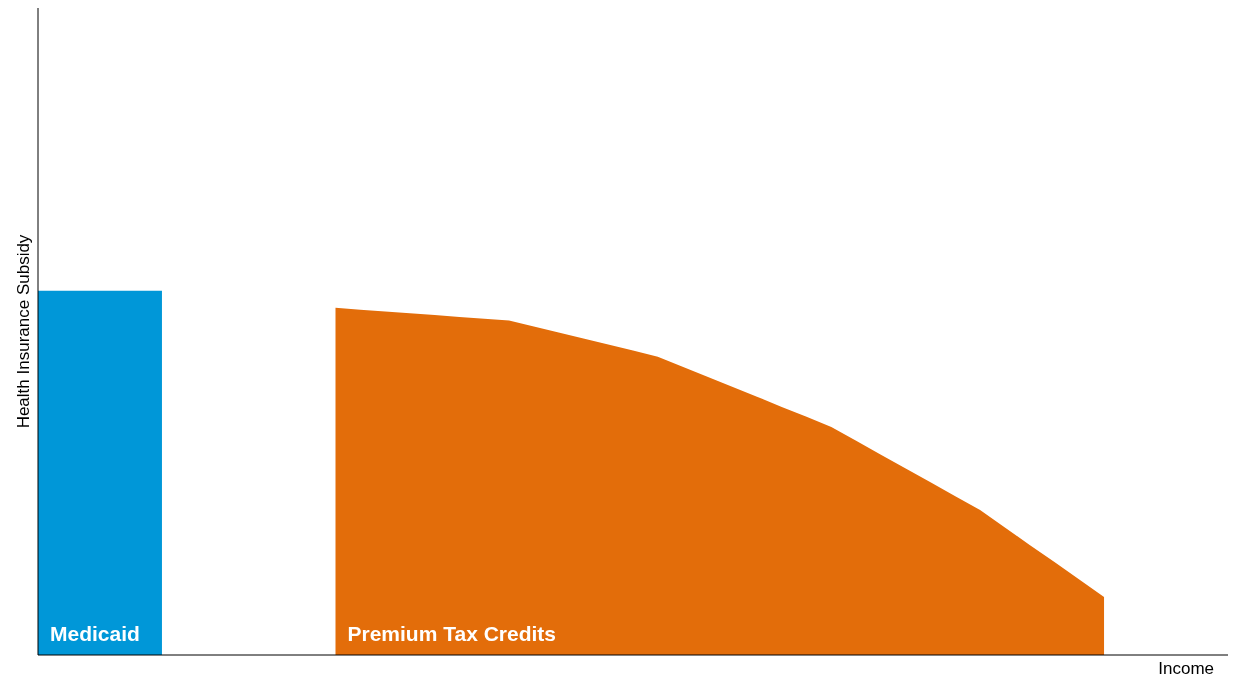  Describe the element at coordinates (452, 633) in the screenshot. I see `series-label: Premium Tax Credits` at that location.